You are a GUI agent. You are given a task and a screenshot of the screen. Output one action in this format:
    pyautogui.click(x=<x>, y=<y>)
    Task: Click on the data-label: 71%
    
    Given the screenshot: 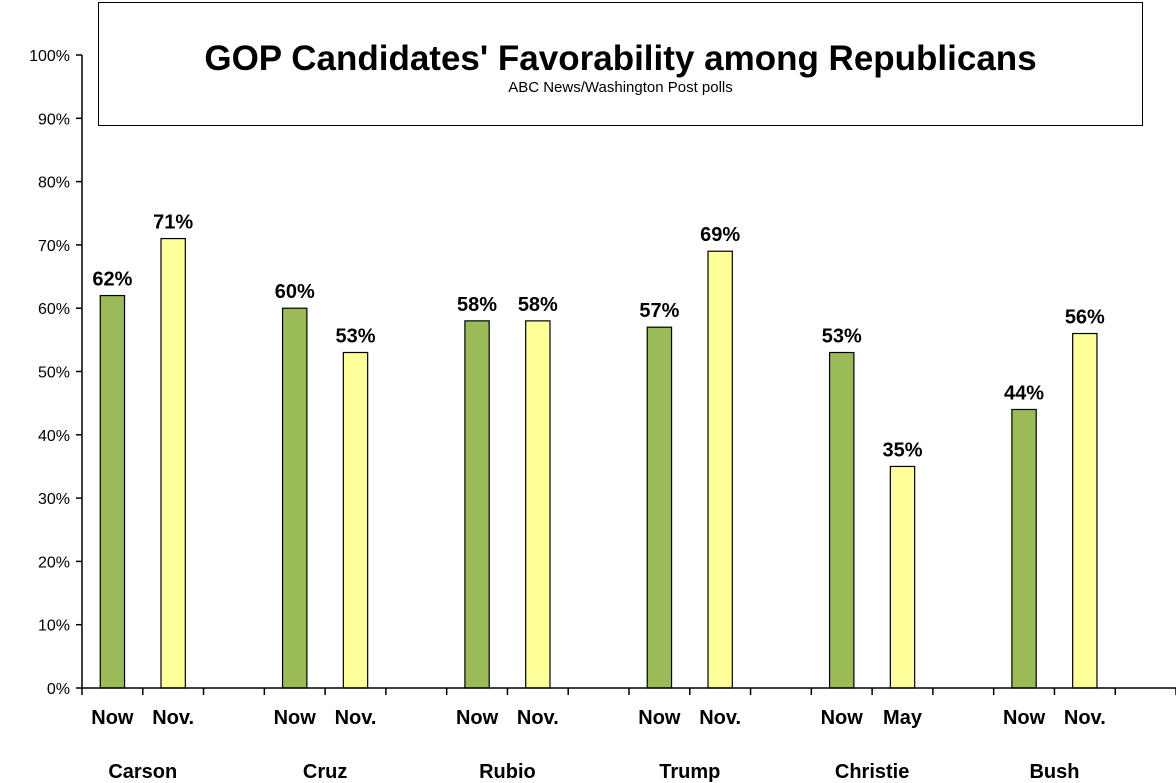 What is the action you would take?
    pyautogui.click(x=173, y=223)
    